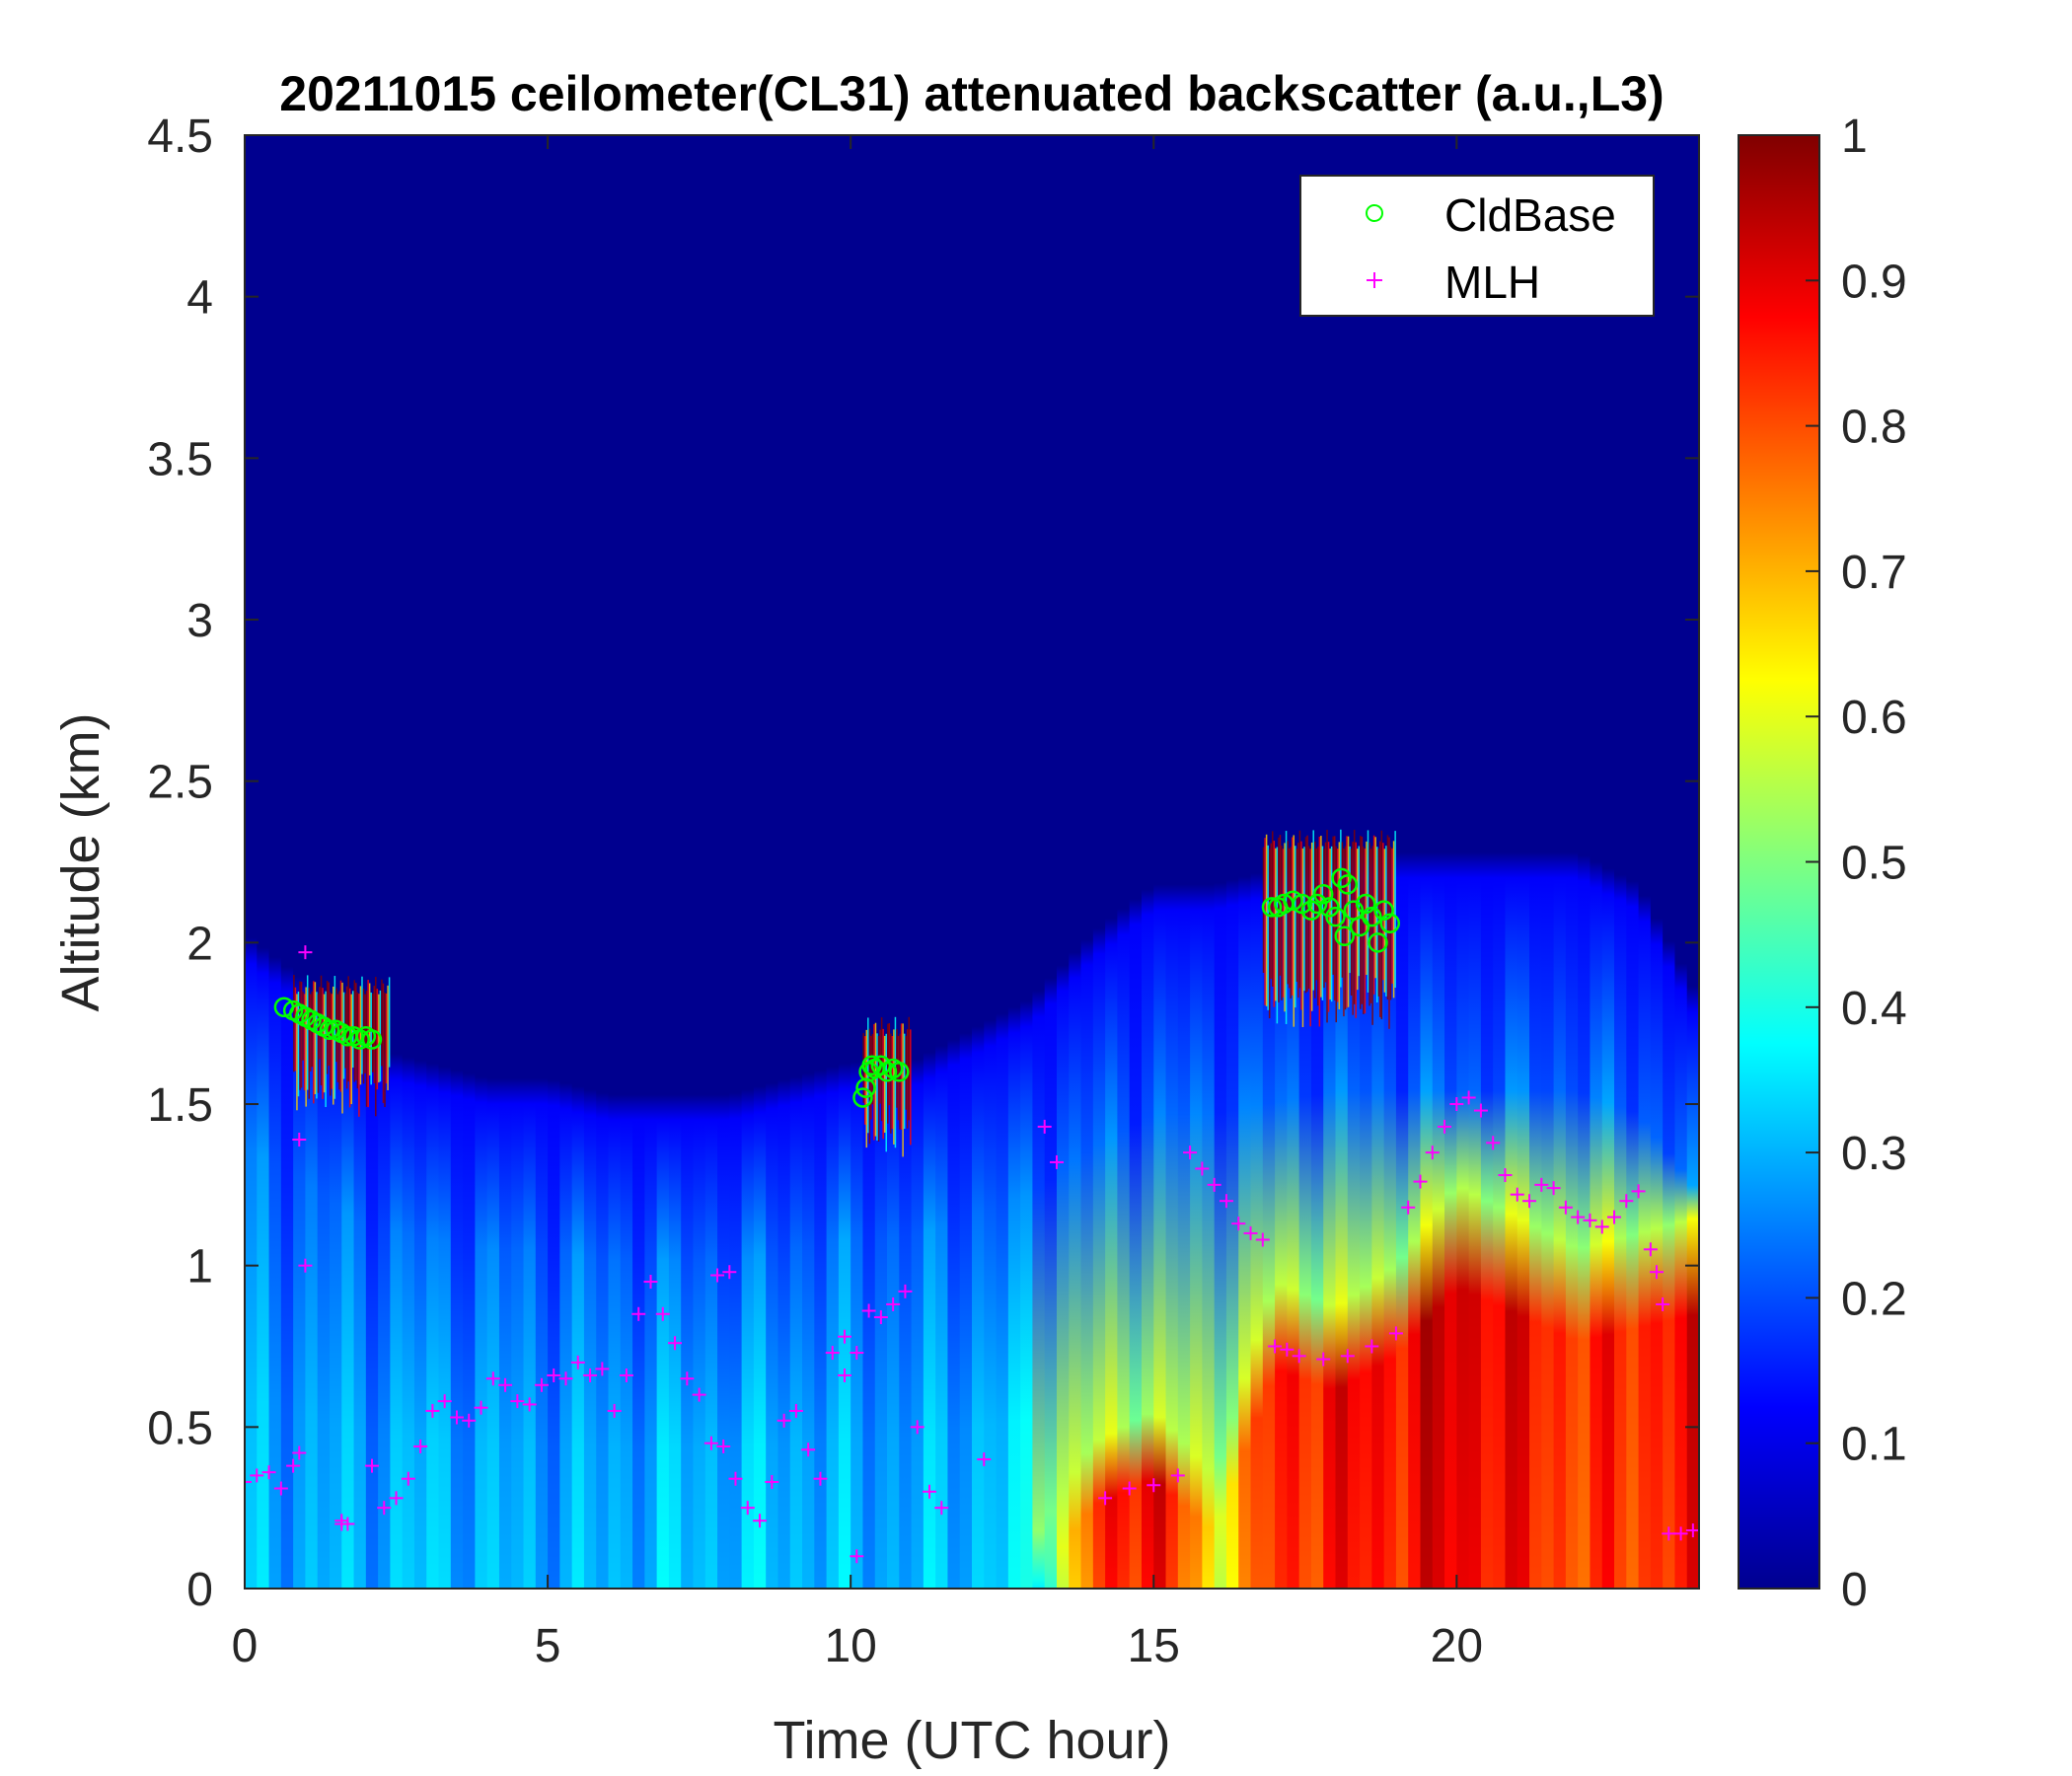 The width and height of the screenshot is (2072, 1776). I want to click on series-cldbase, so click(837, 988).